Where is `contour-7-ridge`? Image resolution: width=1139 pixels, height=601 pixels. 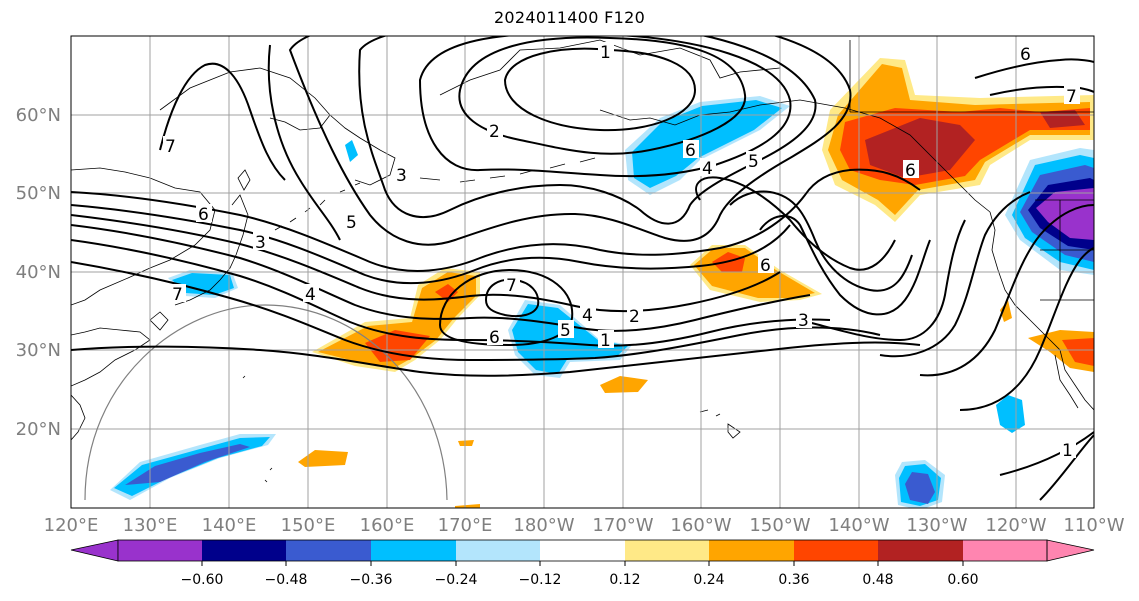
contour-7-ridge is located at coordinates (512, 298).